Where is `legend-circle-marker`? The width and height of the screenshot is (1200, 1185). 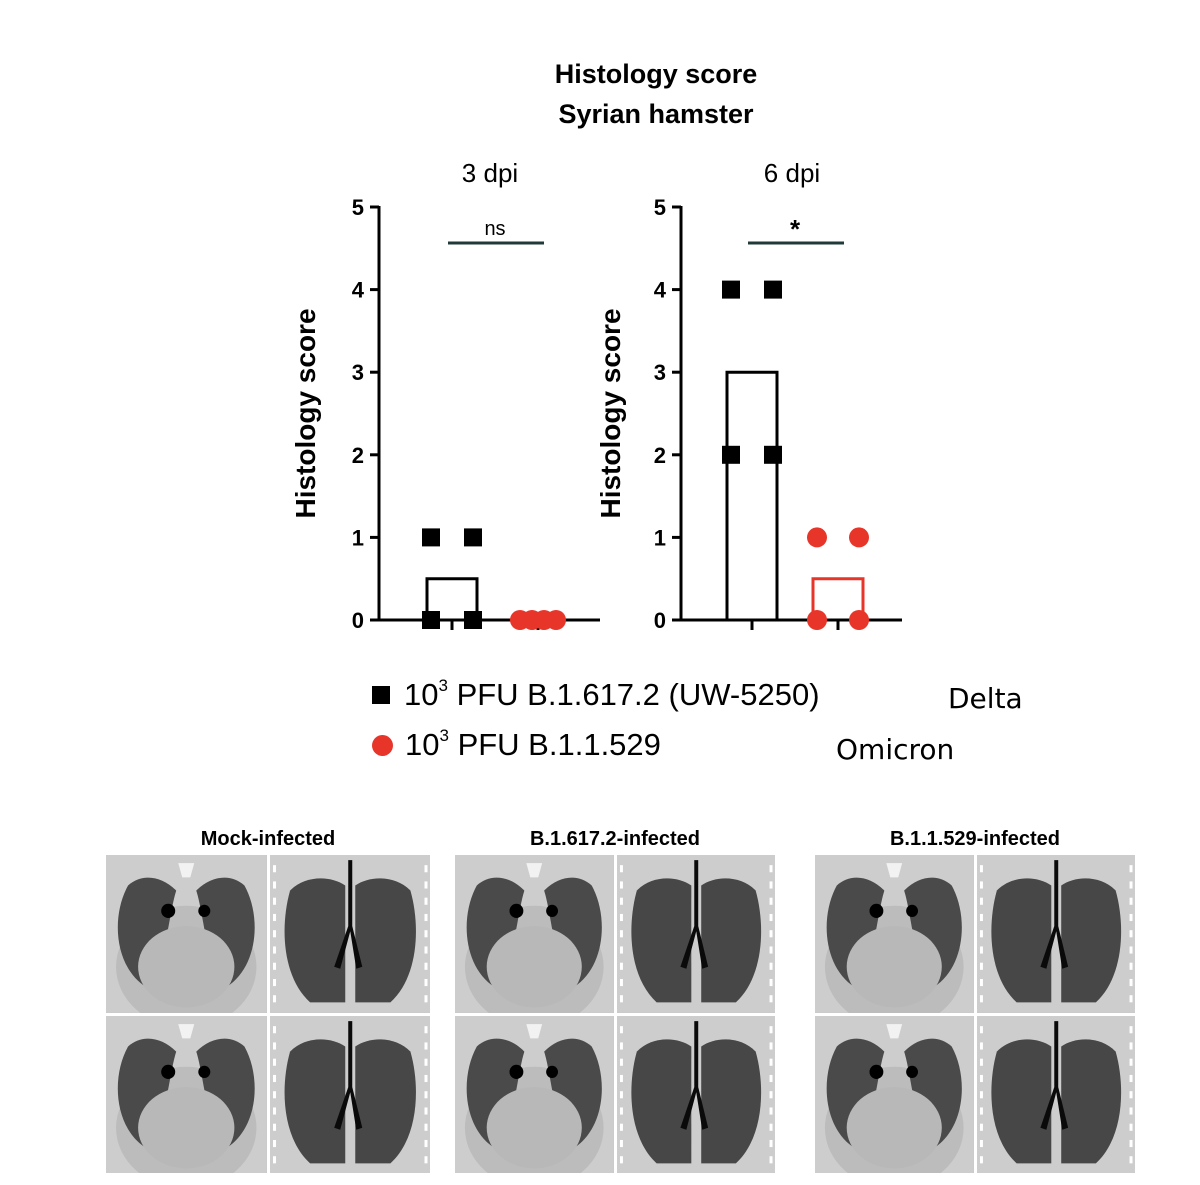 legend-circle-marker is located at coordinates (382, 745).